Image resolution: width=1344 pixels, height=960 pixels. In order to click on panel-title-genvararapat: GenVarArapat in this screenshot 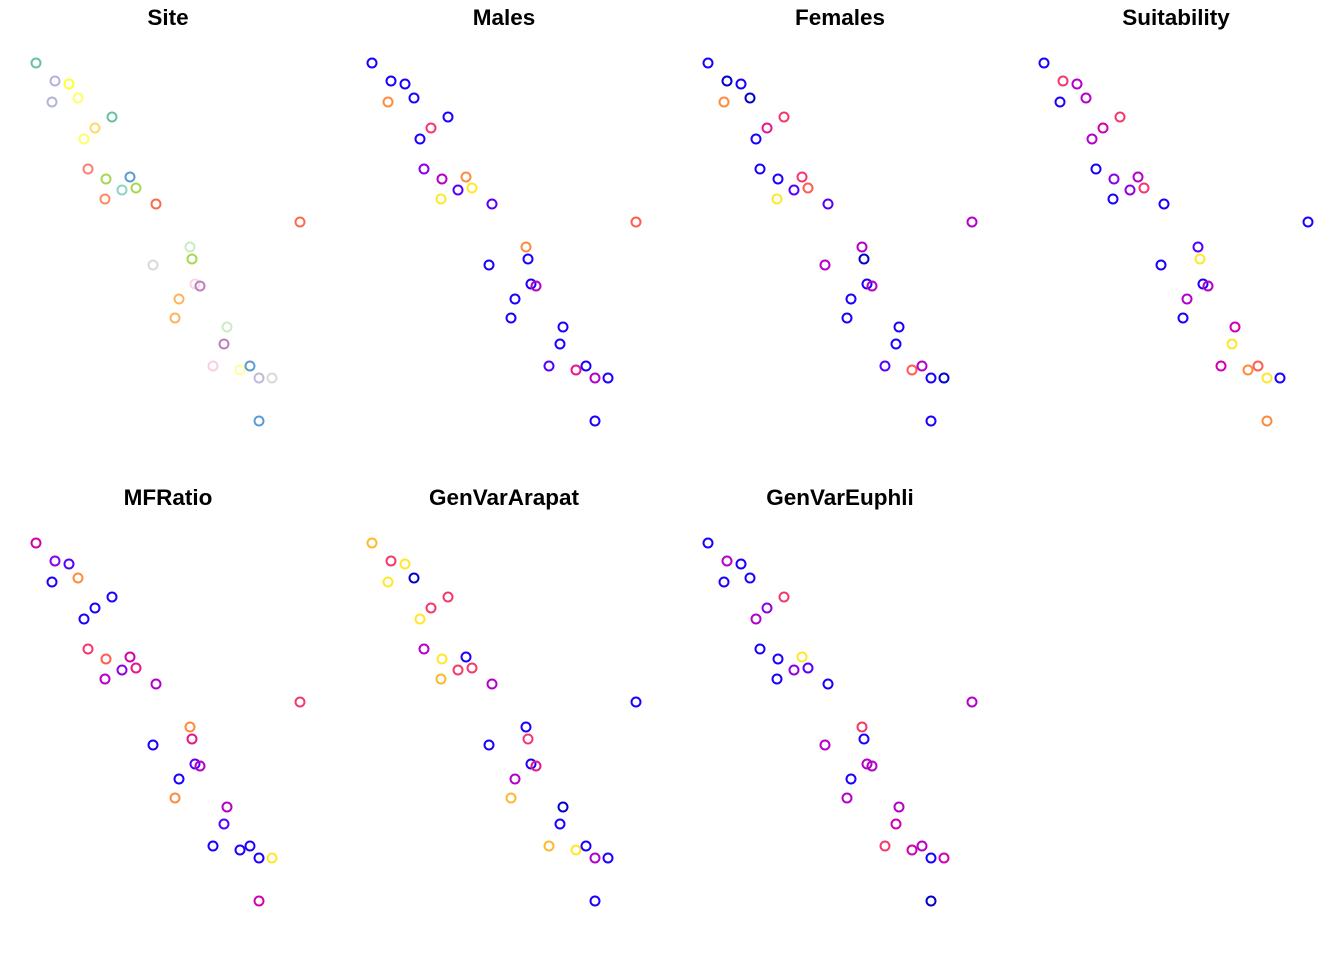, I will do `click(504, 497)`.